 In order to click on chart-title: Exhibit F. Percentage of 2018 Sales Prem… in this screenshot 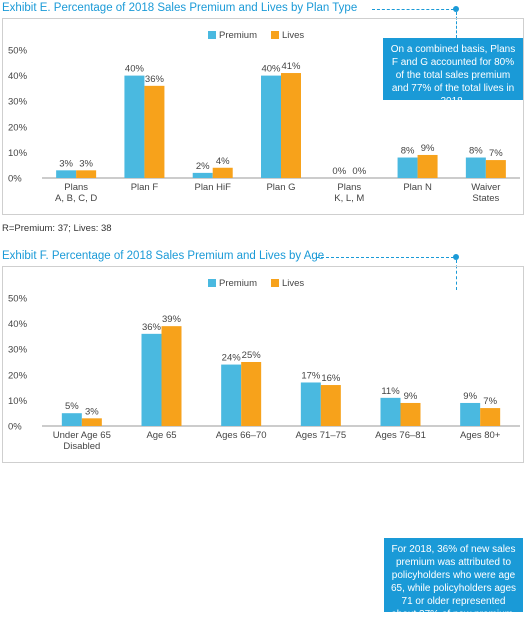, I will do `click(163, 256)`.